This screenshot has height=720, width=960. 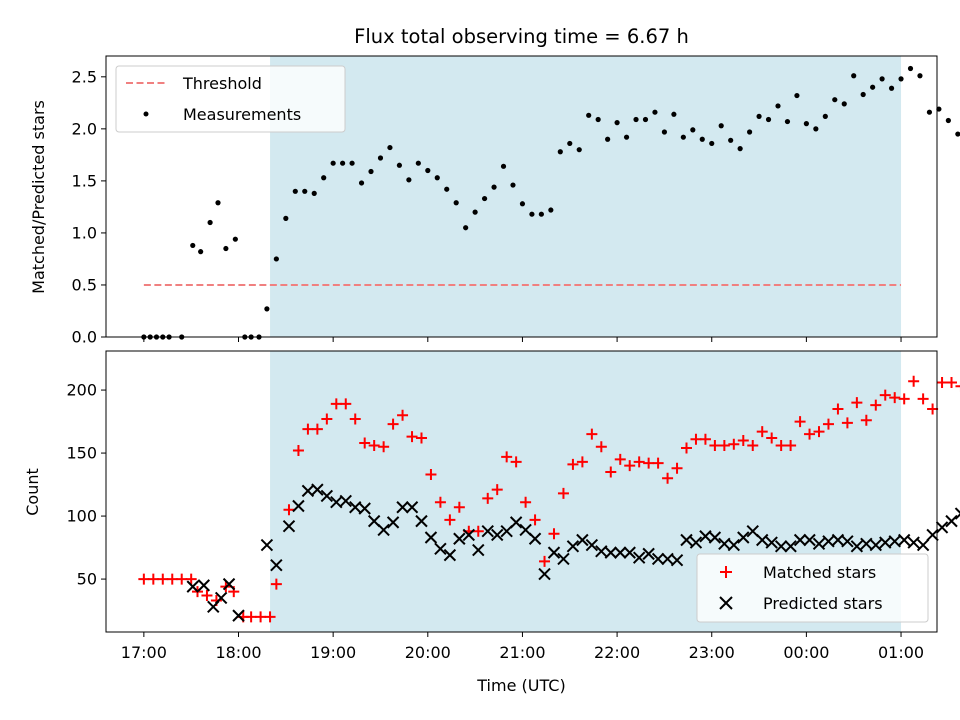 What do you see at coordinates (617, 652) in the screenshot?
I see `x-tick-label: 22:00` at bounding box center [617, 652].